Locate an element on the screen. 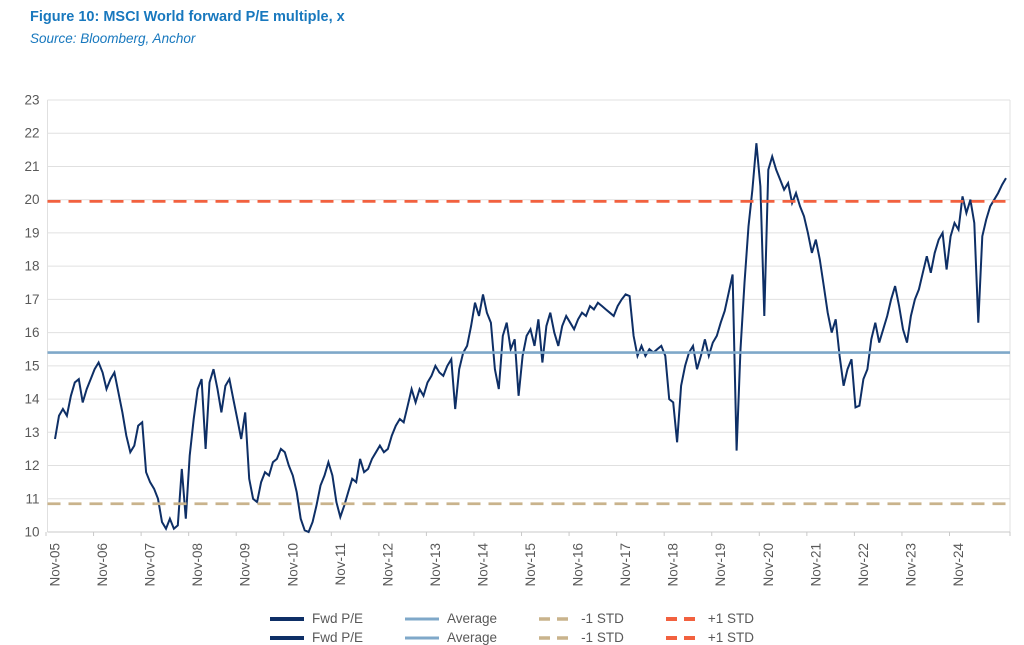  y-tick-label: 21 is located at coordinates (31, 166).